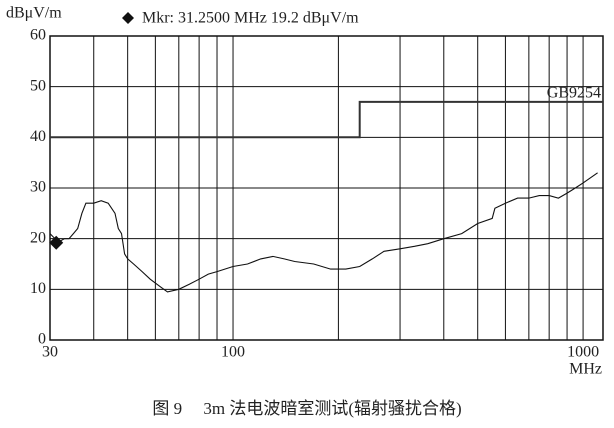 Image resolution: width=614 pixels, height=428 pixels. Describe the element at coordinates (585, 369) in the screenshot. I see `x-axis-label: MHz` at that location.